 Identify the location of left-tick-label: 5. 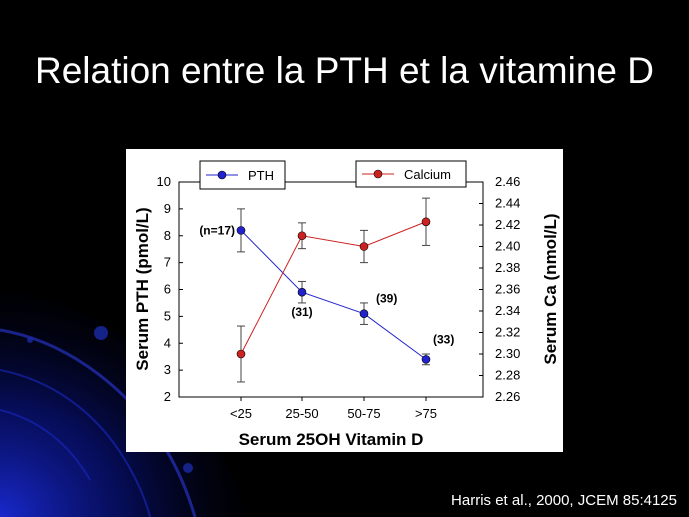
(167, 315).